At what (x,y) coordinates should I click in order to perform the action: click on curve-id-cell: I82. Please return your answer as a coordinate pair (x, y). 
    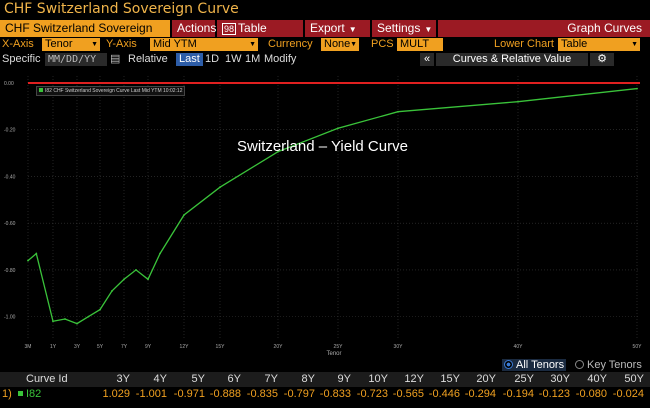
    Looking at the image, I should click on (29, 394).